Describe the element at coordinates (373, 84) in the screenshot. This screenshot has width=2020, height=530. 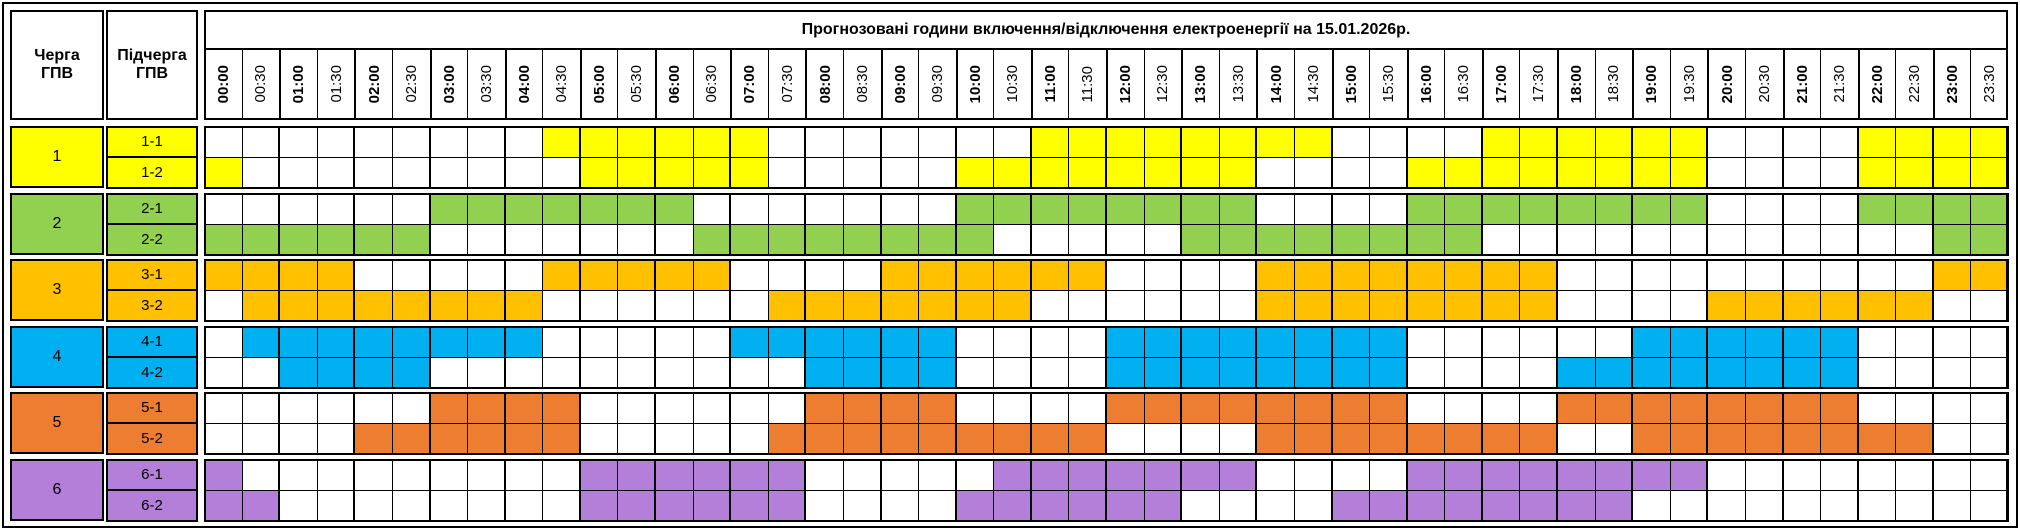
I see `time-label: 02:00` at that location.